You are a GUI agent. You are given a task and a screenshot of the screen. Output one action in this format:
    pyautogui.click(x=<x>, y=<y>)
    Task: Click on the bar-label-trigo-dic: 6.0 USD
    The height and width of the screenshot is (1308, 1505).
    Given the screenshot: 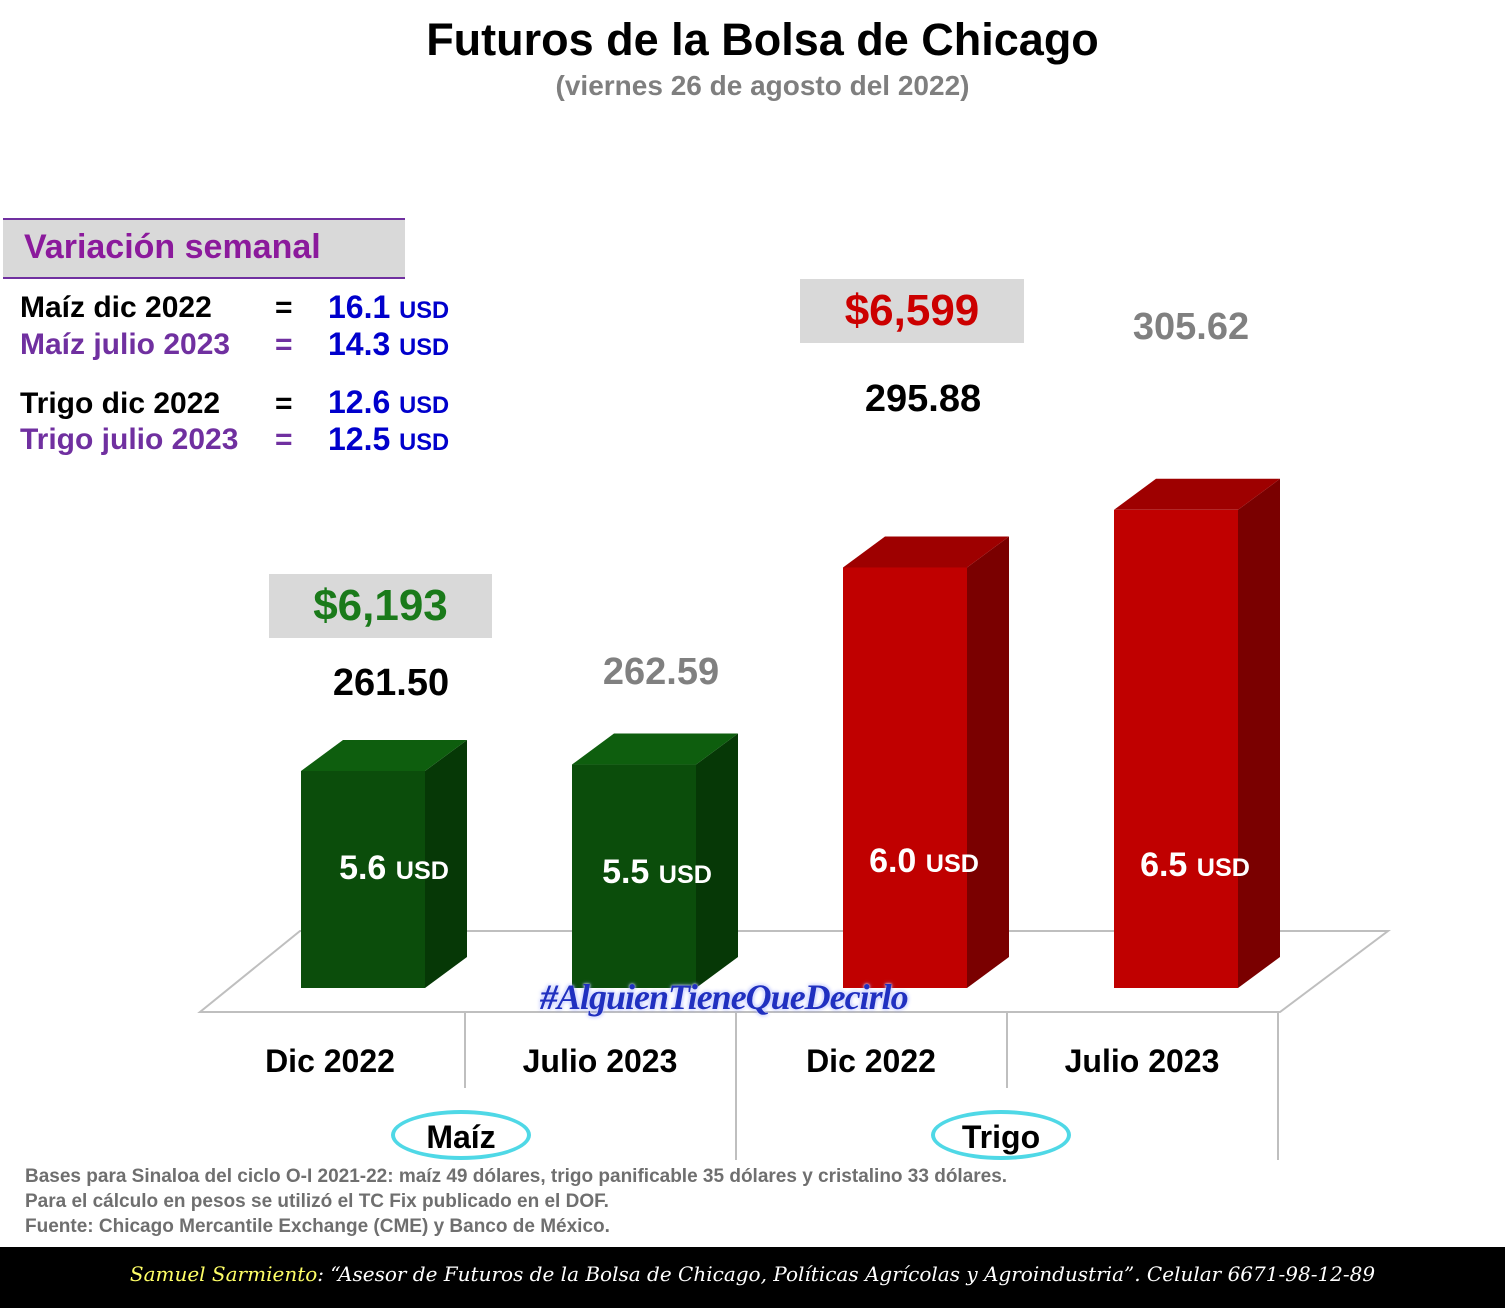 What is the action you would take?
    pyautogui.click(x=924, y=861)
    